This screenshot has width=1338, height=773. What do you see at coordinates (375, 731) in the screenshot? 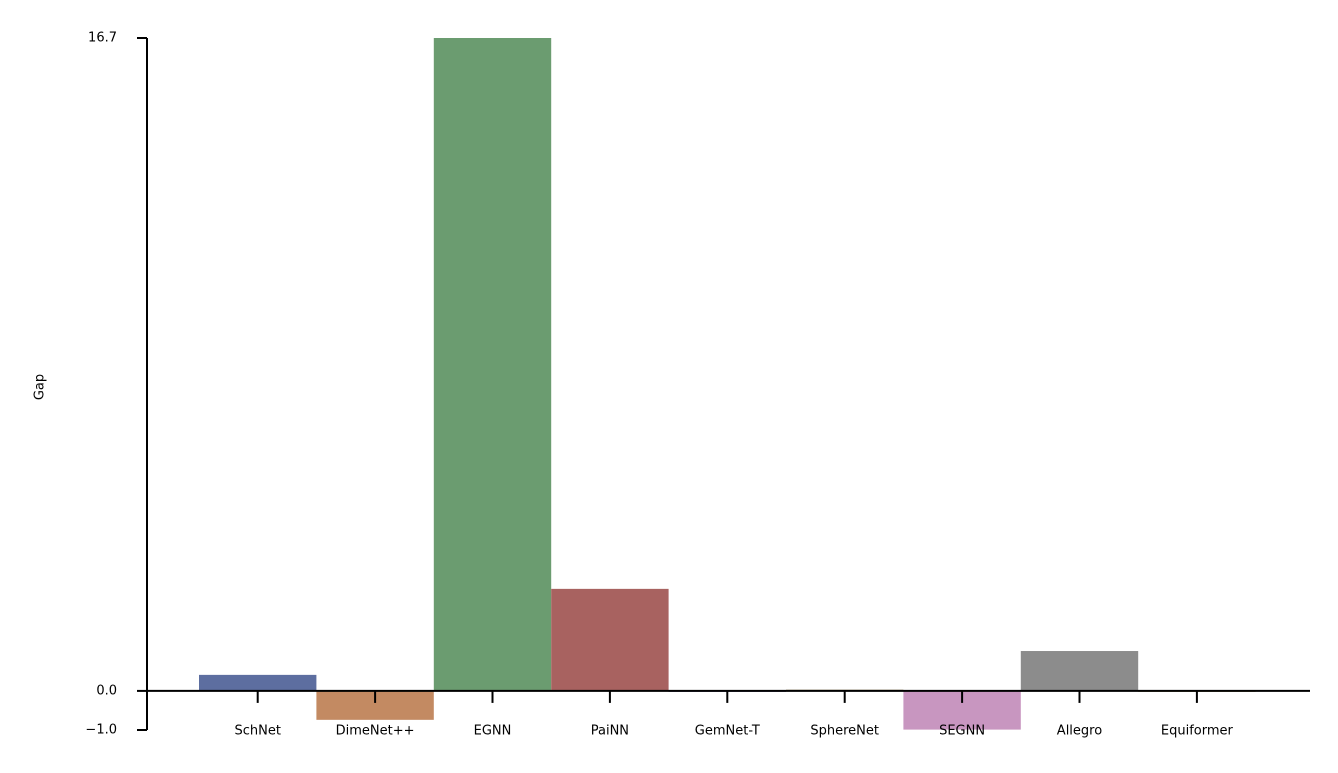
I see `x-tick-label: DimeNet++` at bounding box center [375, 731].